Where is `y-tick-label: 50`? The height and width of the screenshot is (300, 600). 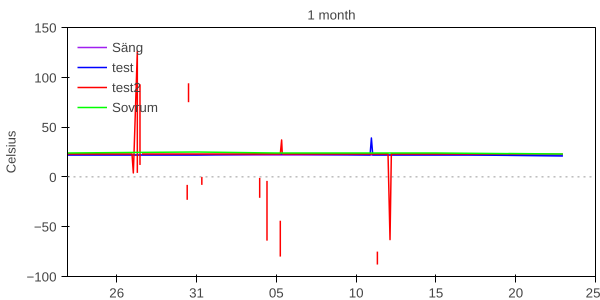
y-tick-label: 50 is located at coordinates (49, 128).